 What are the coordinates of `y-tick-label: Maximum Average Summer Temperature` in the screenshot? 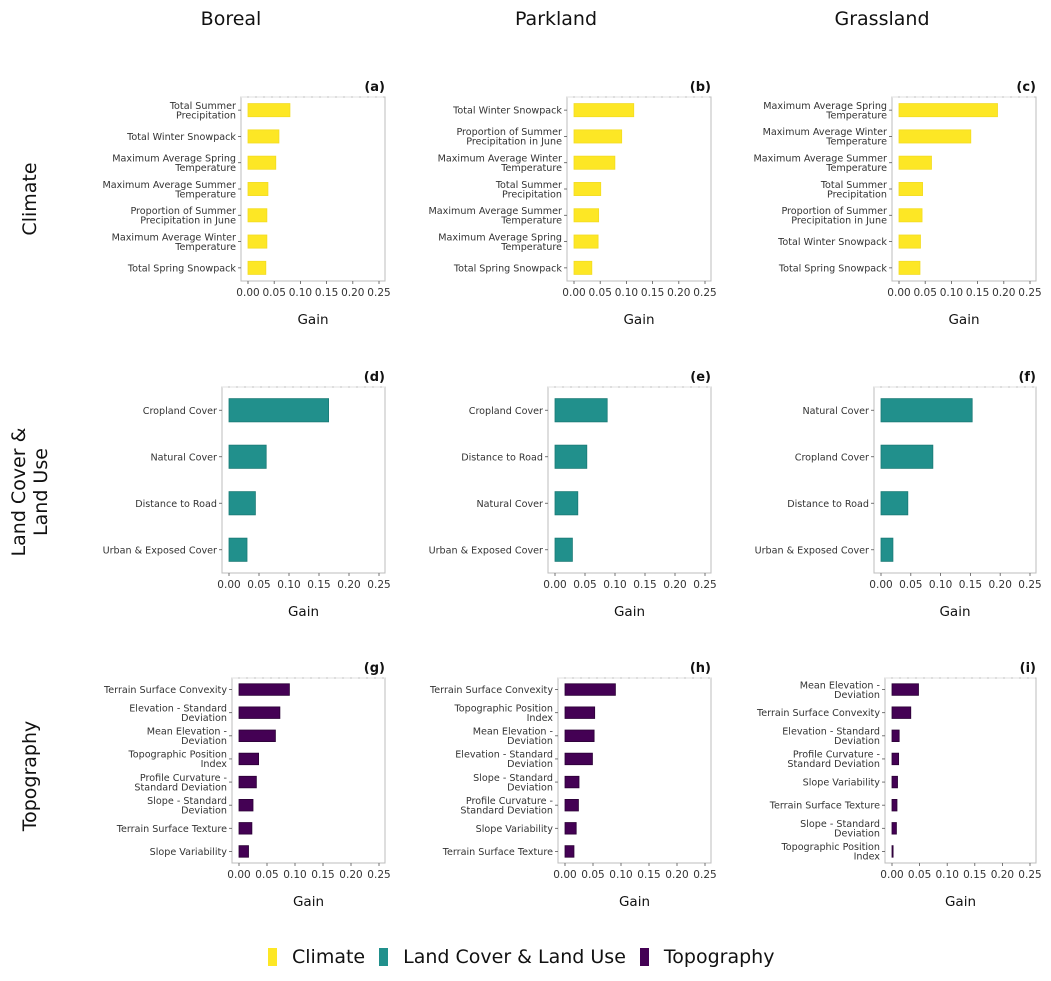 It's located at (170, 190).